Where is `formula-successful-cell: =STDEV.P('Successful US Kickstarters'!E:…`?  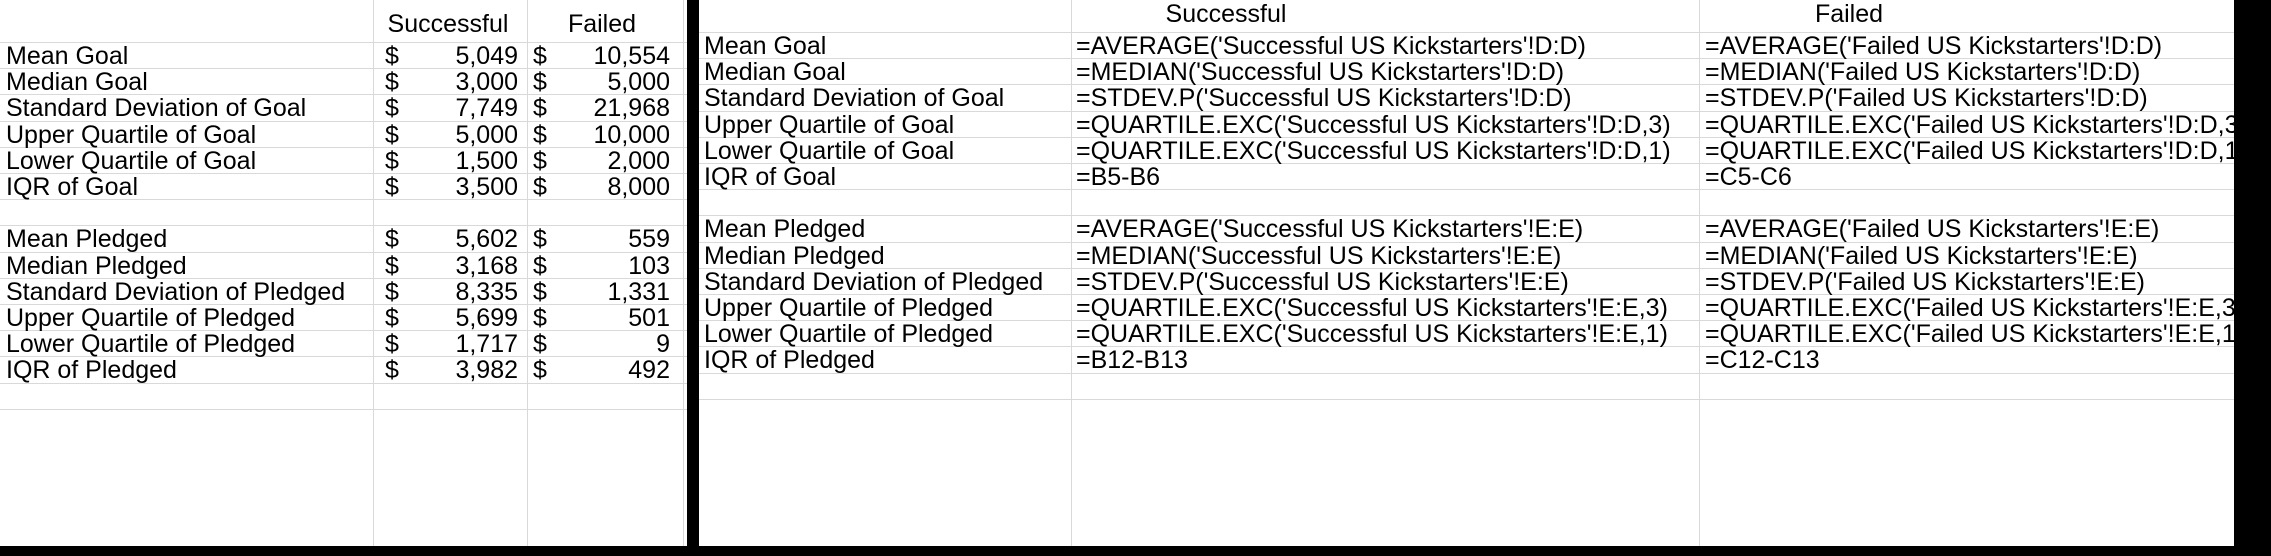
formula-successful-cell: =STDEV.P('Successful US Kickstarters'!E:… is located at coordinates (1322, 282).